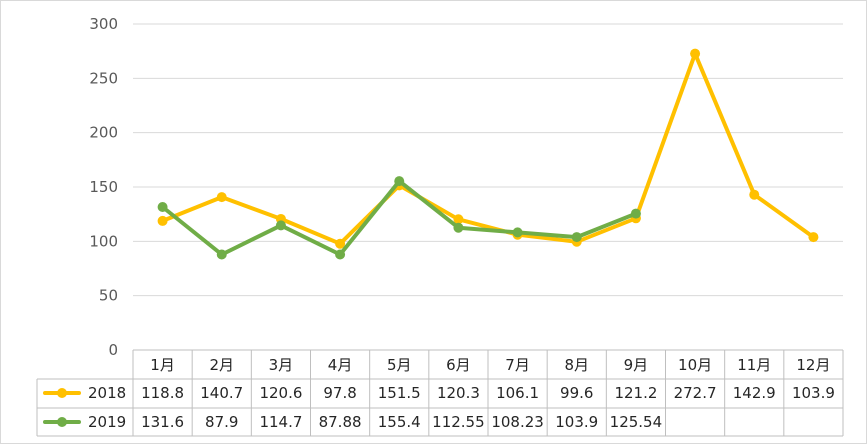  What do you see at coordinates (576, 393) in the screenshot?
I see `table-cell-value: 99.6` at bounding box center [576, 393].